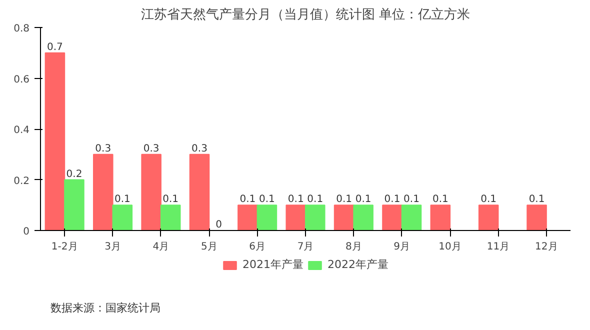 The image size is (590, 330). What do you see at coordinates (74, 174) in the screenshot?
I see `data-label: 0.2` at bounding box center [74, 174].